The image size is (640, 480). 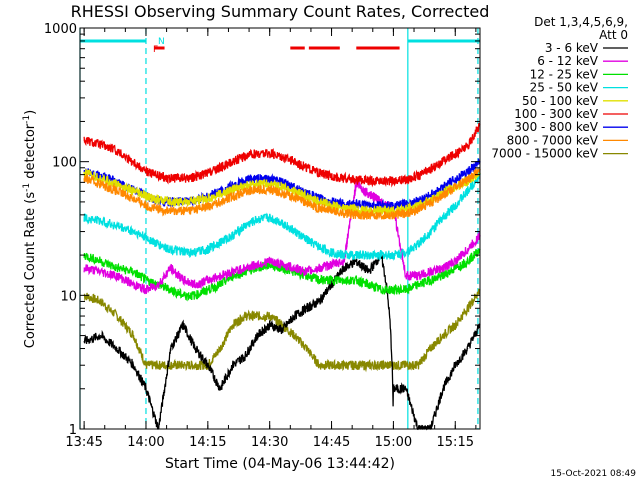 What do you see at coordinates (594, 474) in the screenshot?
I see `footer-timestamp: 15-Oct-2021 08:49` at bounding box center [594, 474].